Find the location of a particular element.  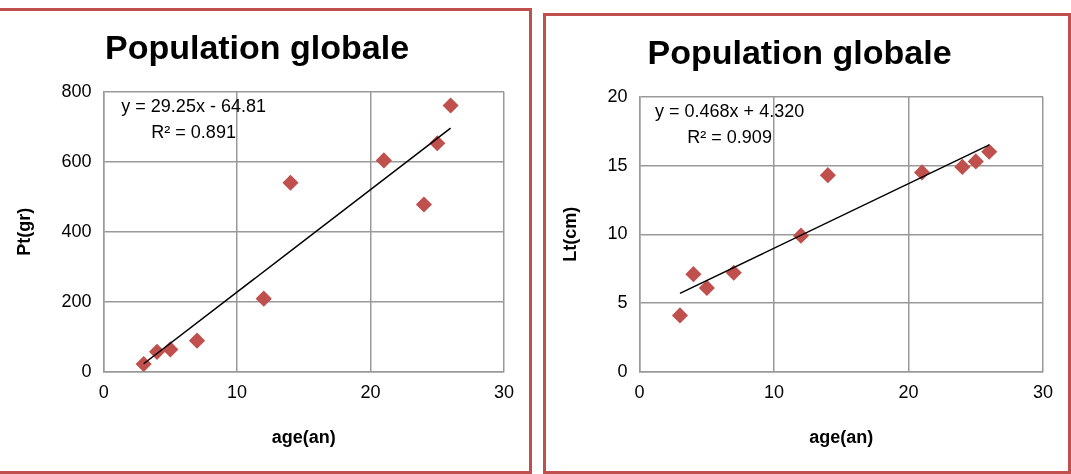

annotation: y = 29.25x - 64.81 is located at coordinates (193, 105).